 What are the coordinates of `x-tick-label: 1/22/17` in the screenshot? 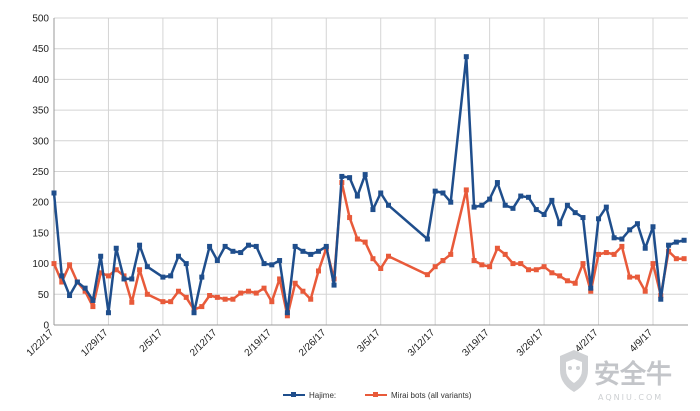 It's located at (41, 343).